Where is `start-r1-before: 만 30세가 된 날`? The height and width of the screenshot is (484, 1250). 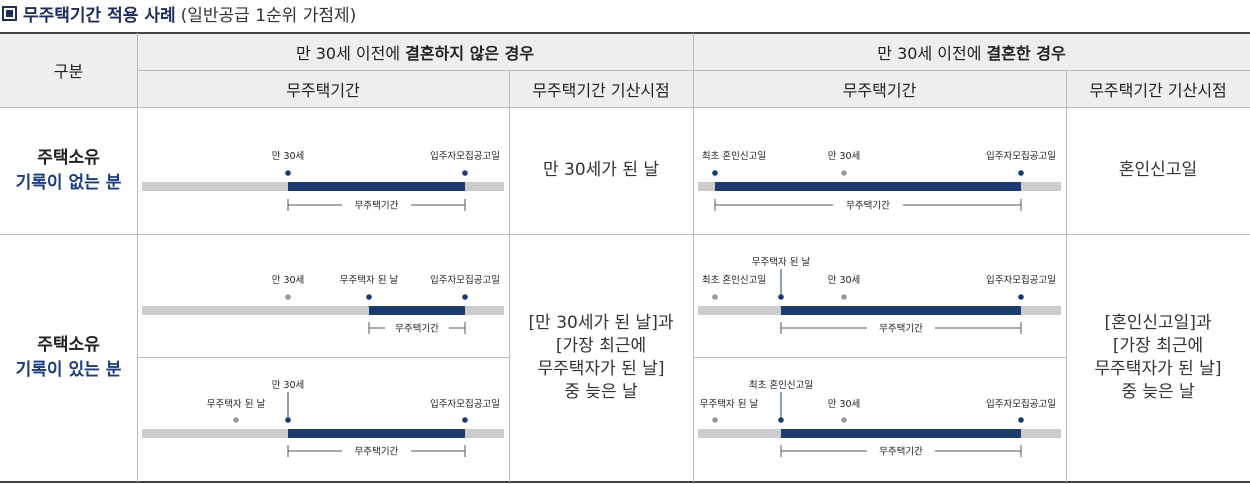 start-r1-before: 만 30세가 된 날 is located at coordinates (601, 170).